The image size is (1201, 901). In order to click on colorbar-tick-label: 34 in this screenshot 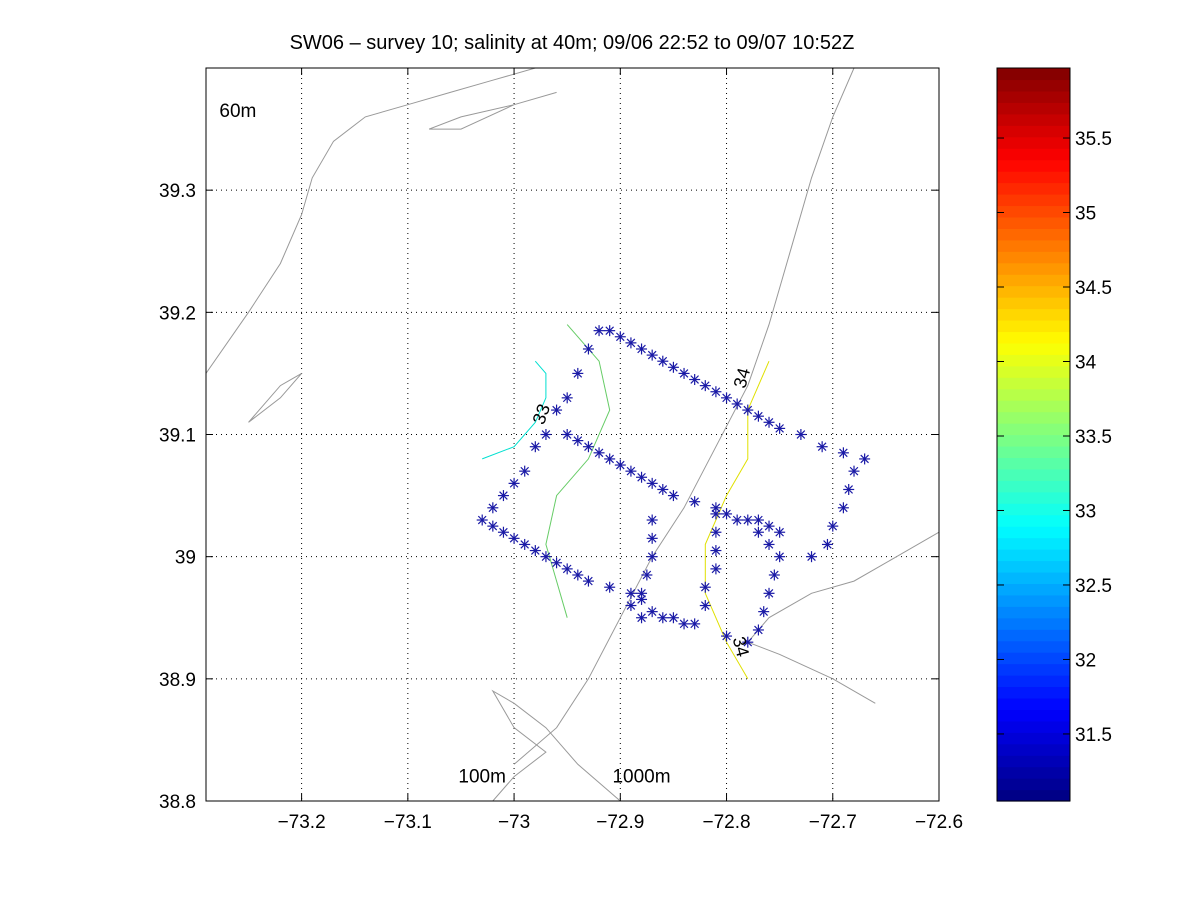, I will do `click(1086, 362)`.